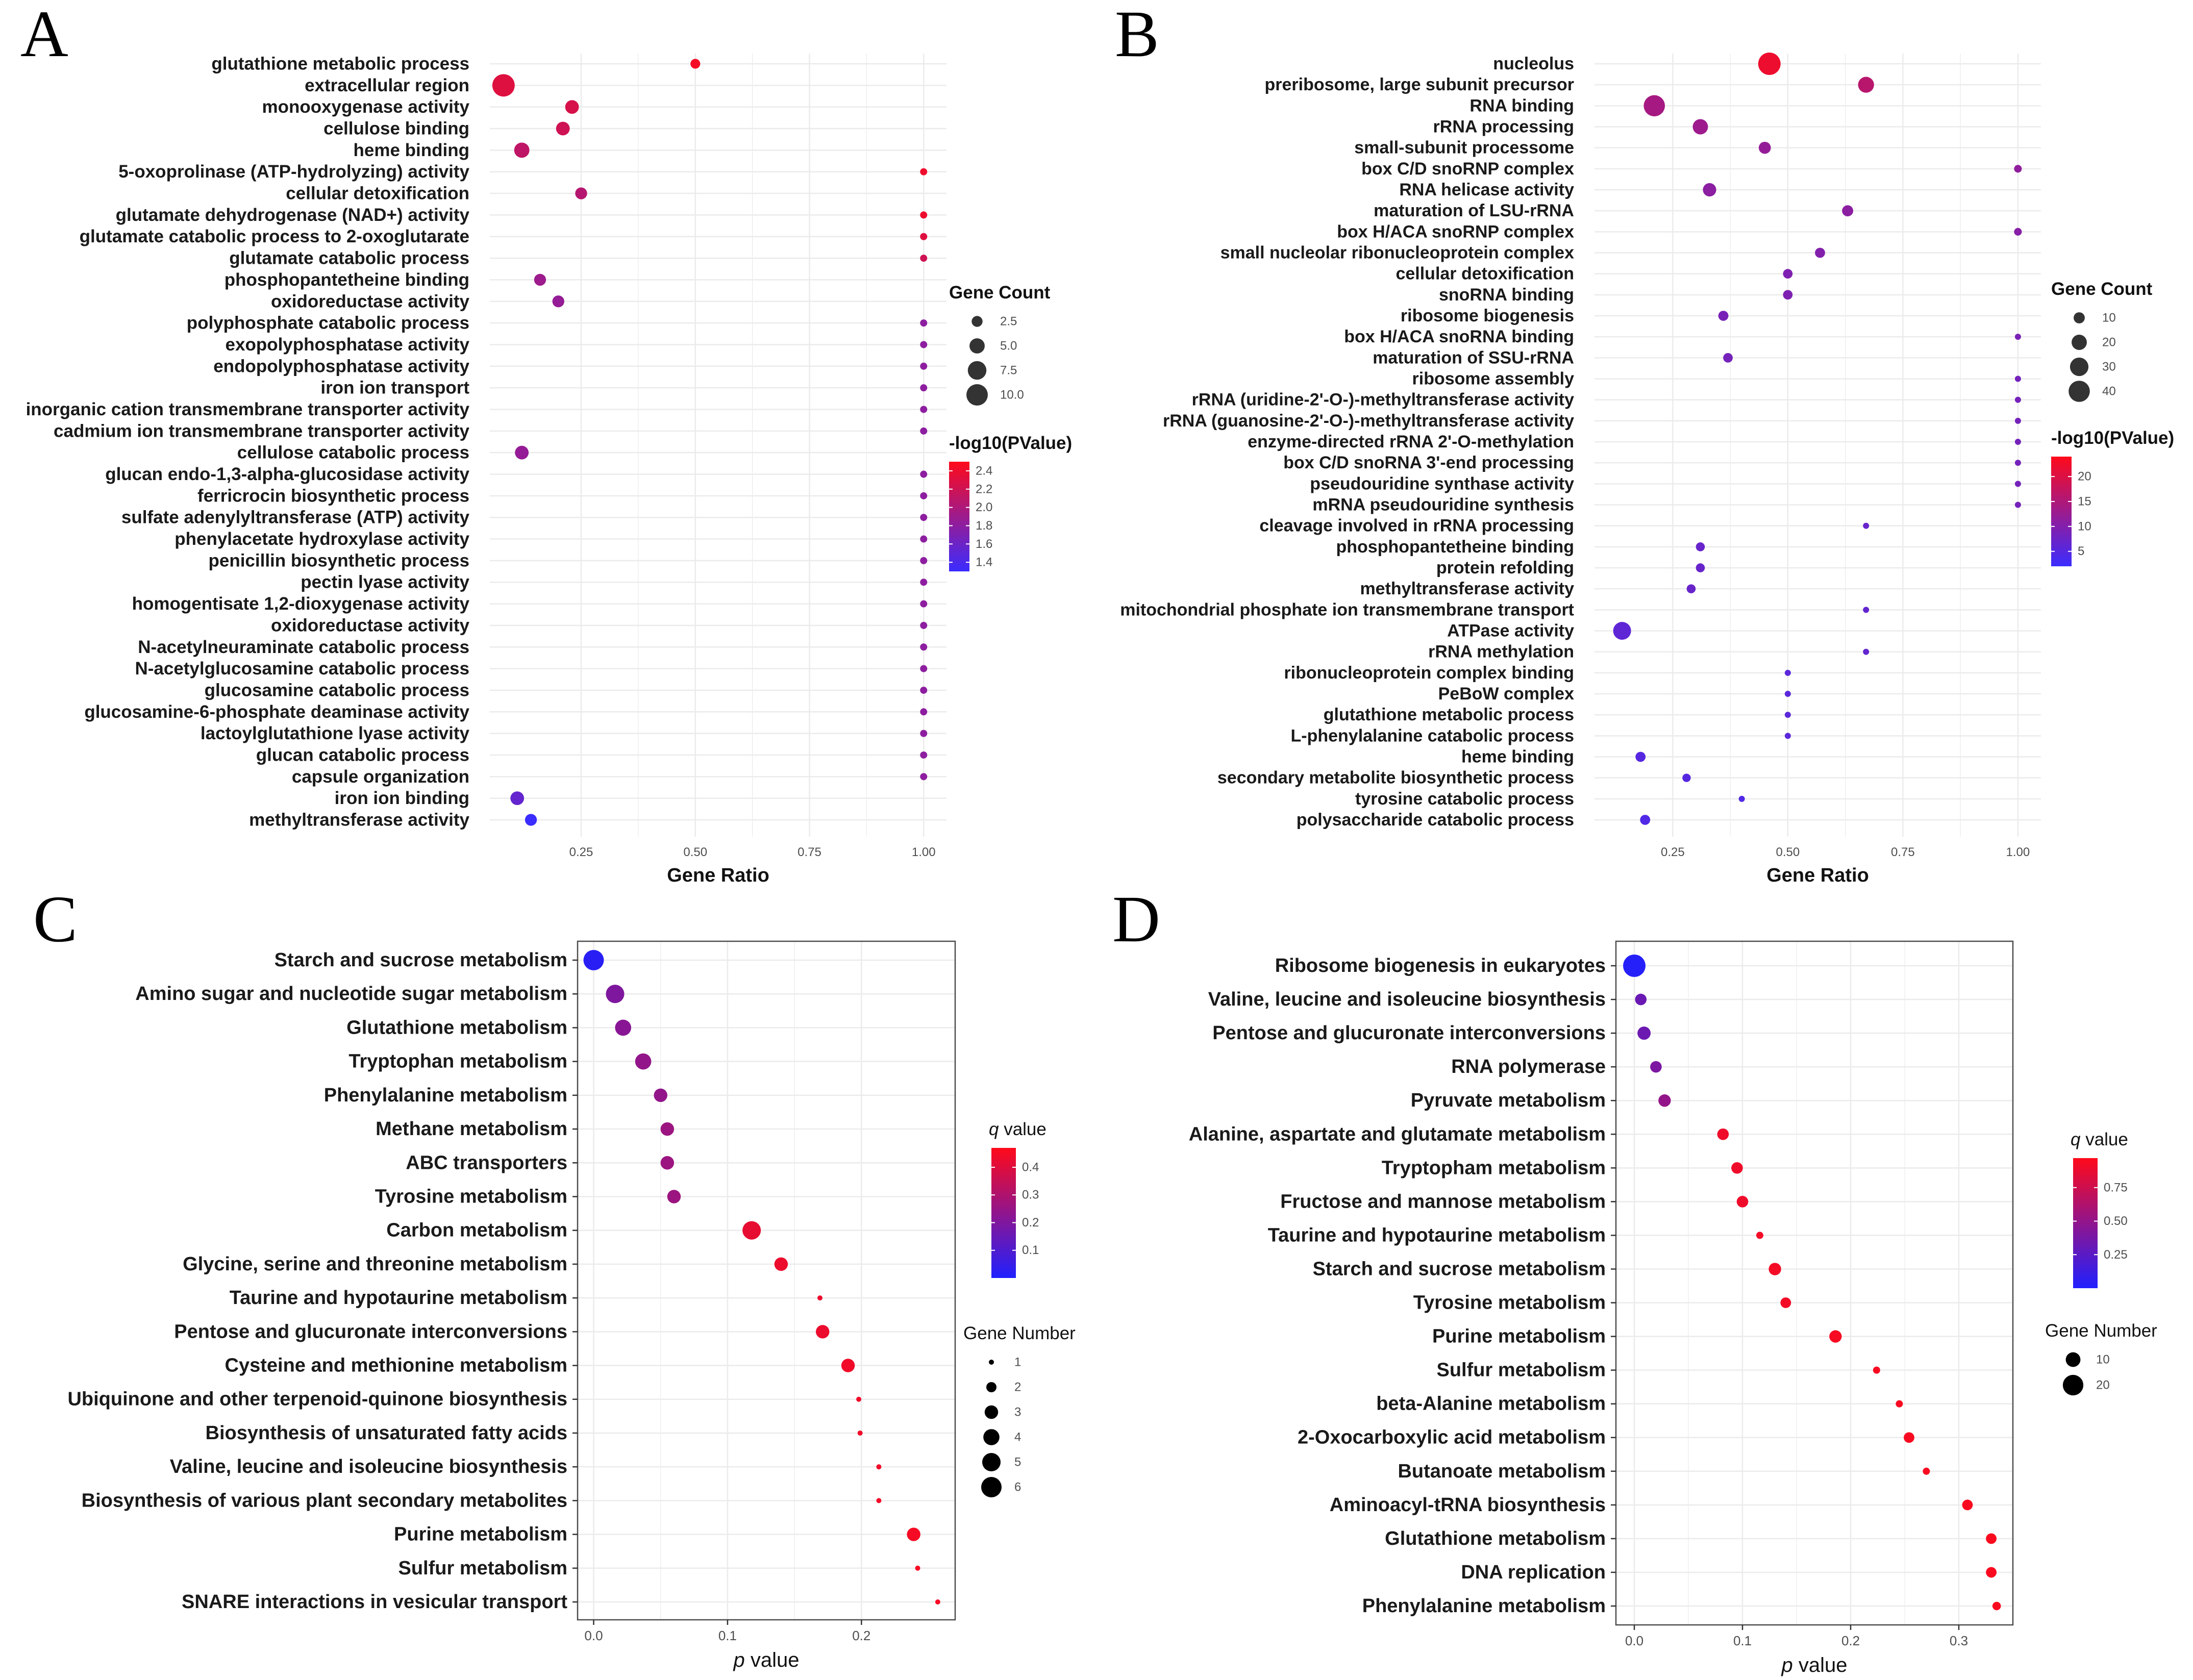  I want to click on term-label: Tryptopham metabolism, so click(1494, 1167).